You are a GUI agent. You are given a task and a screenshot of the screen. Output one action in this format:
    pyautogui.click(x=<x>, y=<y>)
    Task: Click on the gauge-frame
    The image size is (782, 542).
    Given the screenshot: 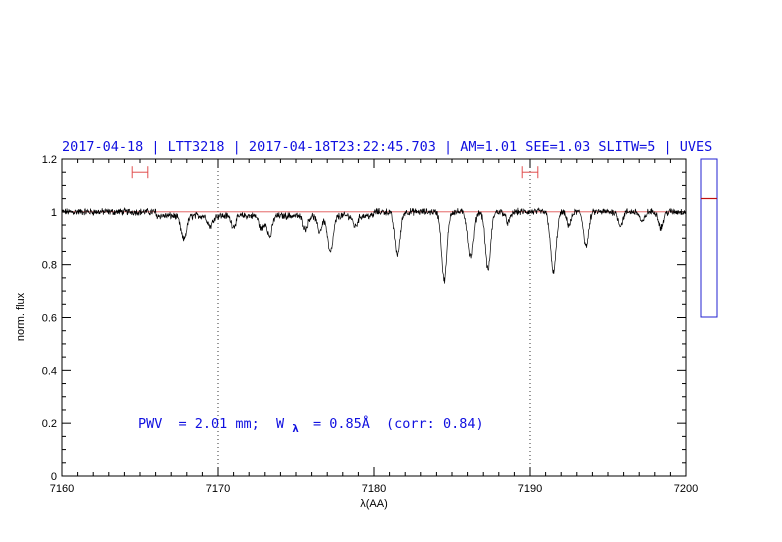 What is the action you would take?
    pyautogui.click(x=709, y=238)
    